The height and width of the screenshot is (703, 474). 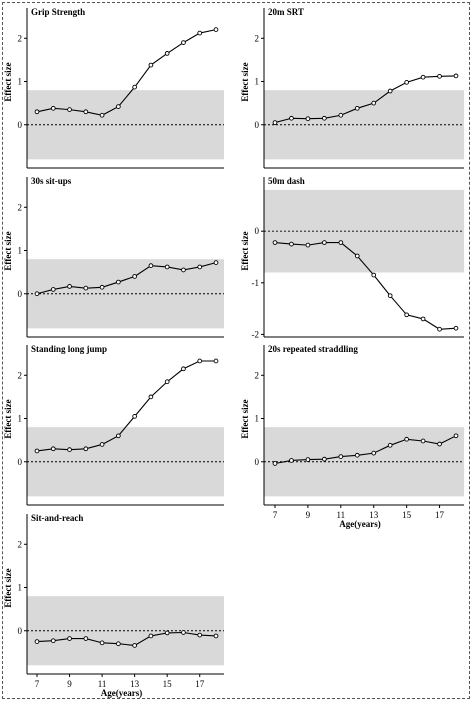 What do you see at coordinates (313, 349) in the screenshot?
I see `chart-title: 20s repeated straddling` at bounding box center [313, 349].